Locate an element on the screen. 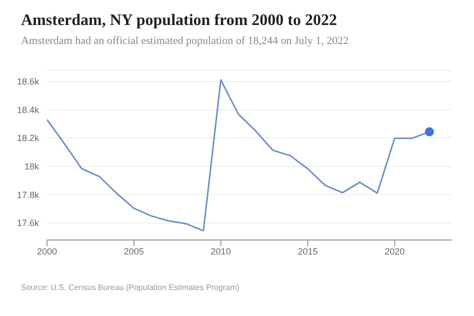  source-note: Source: U.S. Census Bureau (Population Estimates Program) is located at coordinates (130, 287).